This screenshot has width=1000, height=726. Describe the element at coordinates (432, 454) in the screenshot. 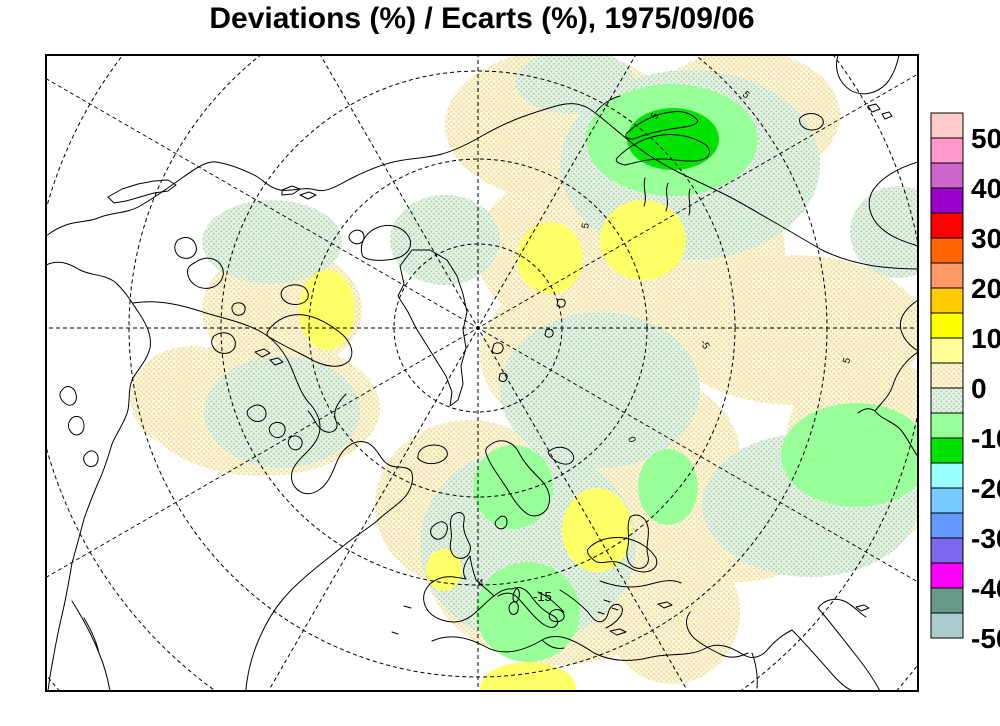

I see `iceland` at that location.